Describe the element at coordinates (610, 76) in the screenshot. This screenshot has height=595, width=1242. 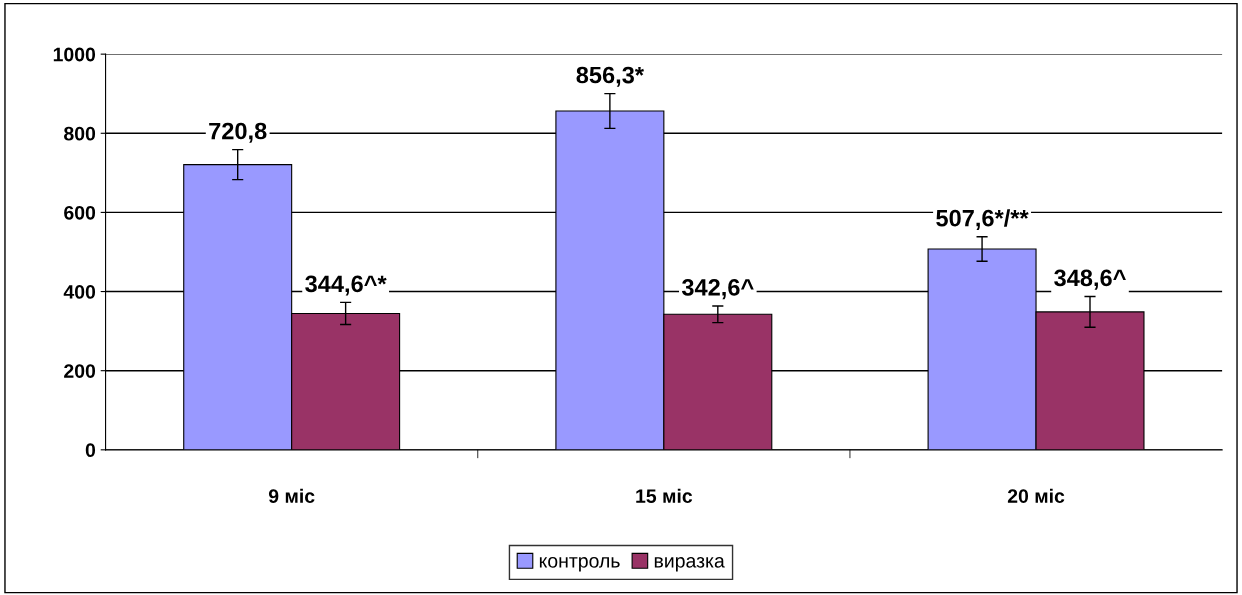
I see `data-label: 856,3*` at that location.